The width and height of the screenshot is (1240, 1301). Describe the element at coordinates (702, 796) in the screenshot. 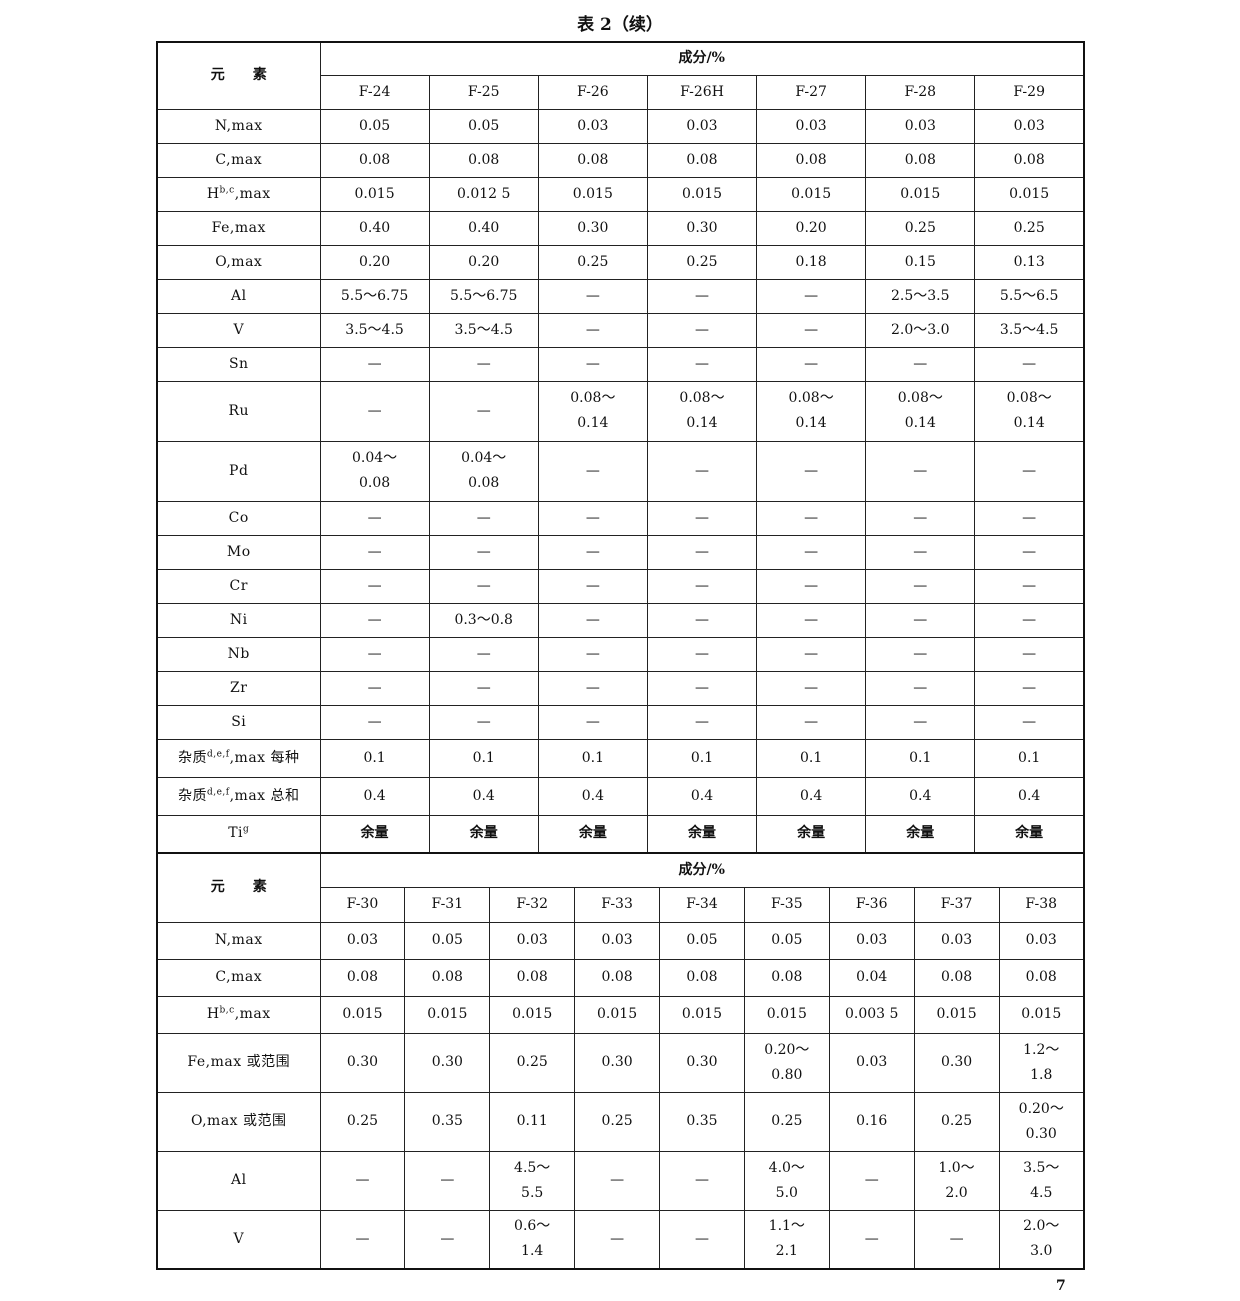

I see `value-cell: 0.4` at that location.